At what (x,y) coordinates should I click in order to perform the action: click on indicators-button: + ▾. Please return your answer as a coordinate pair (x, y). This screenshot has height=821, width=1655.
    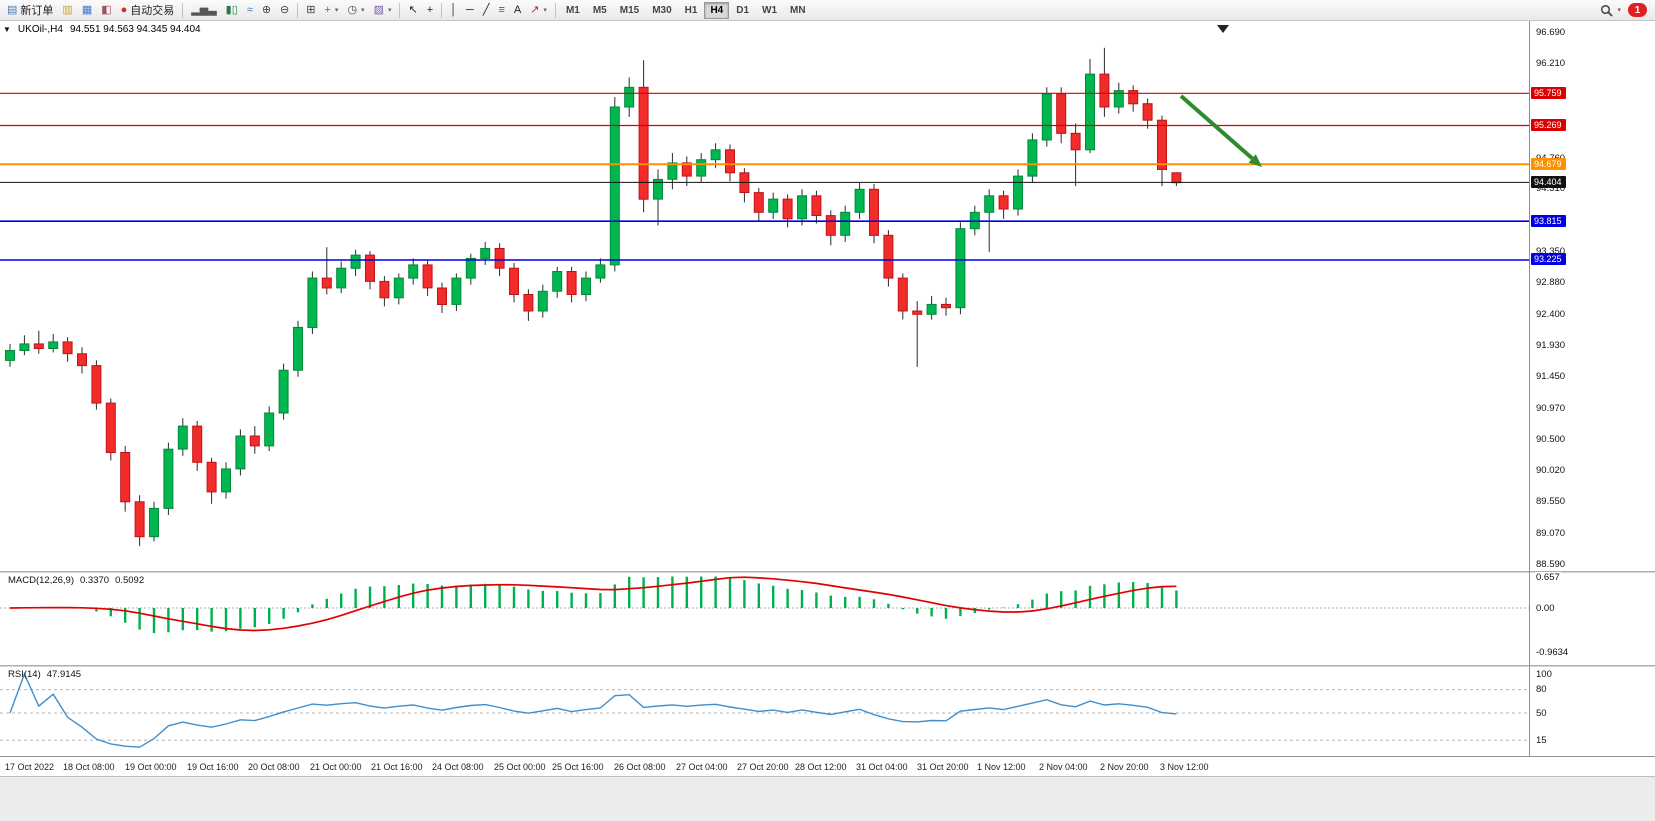
    Looking at the image, I should click on (331, 10).